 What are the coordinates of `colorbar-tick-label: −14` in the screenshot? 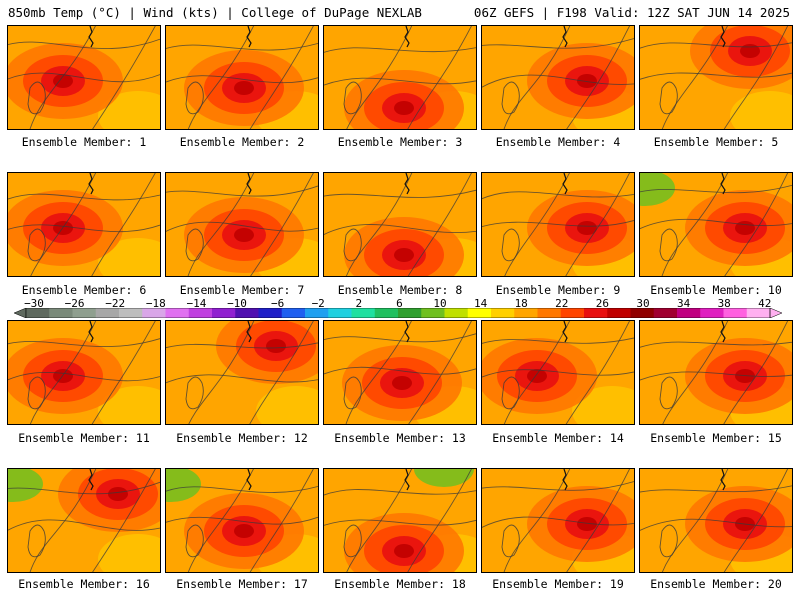 It's located at (196, 303).